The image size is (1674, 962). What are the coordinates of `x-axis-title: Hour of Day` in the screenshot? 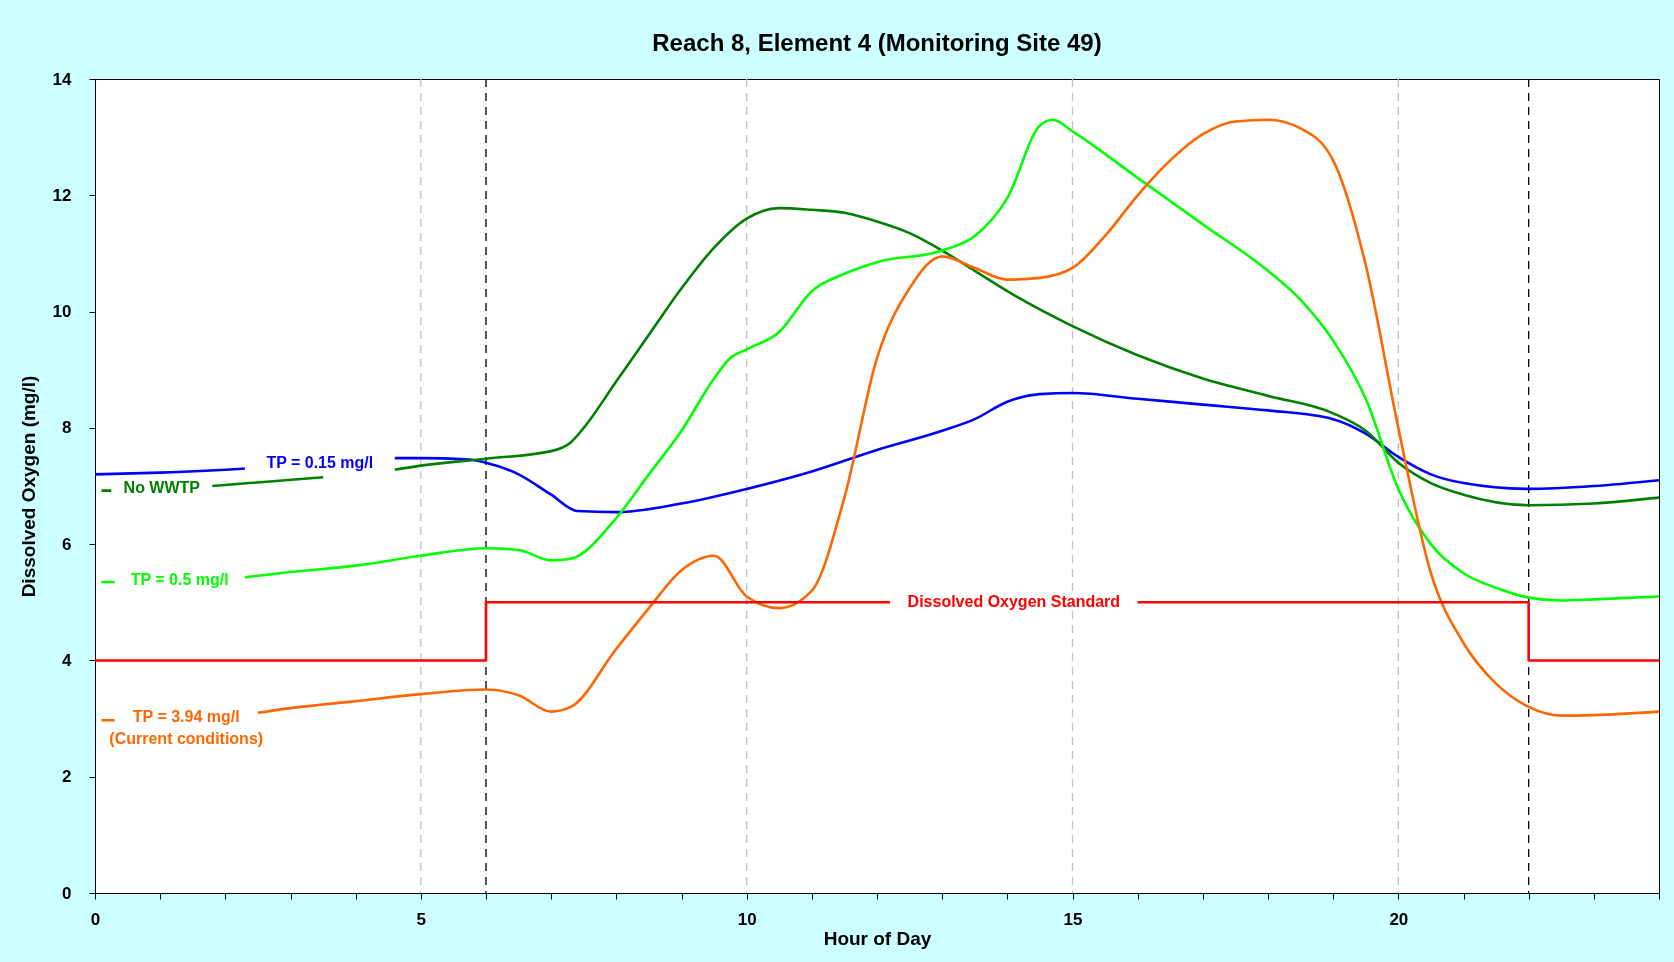 It's located at (877, 938).